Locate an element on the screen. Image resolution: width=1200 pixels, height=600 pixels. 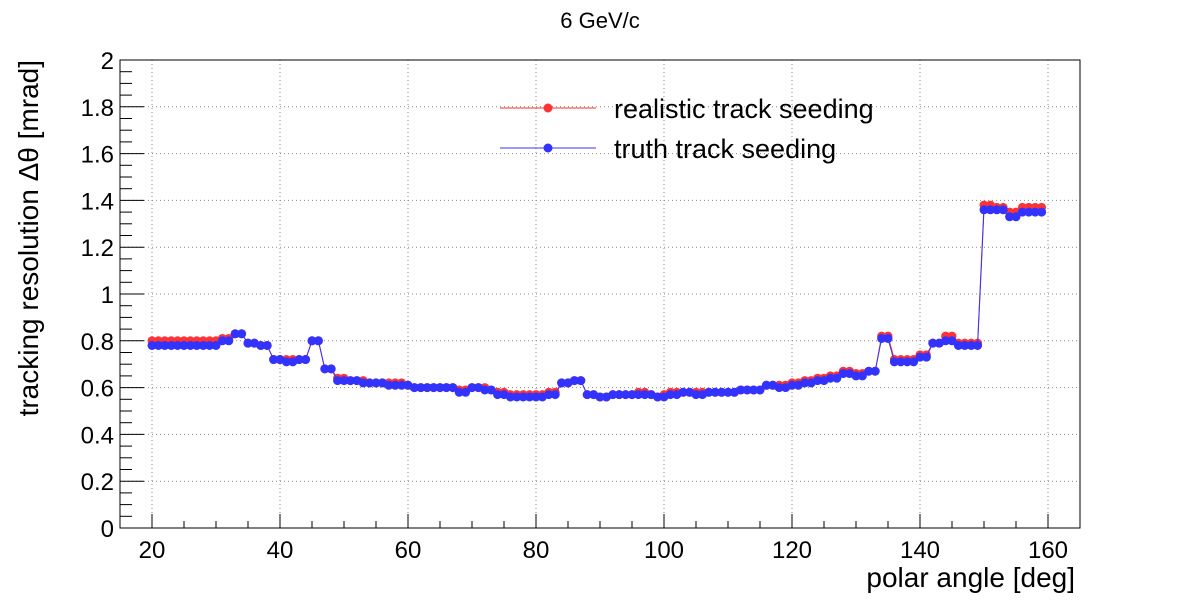
y-tick-label: 0.2 is located at coordinates (97, 482).